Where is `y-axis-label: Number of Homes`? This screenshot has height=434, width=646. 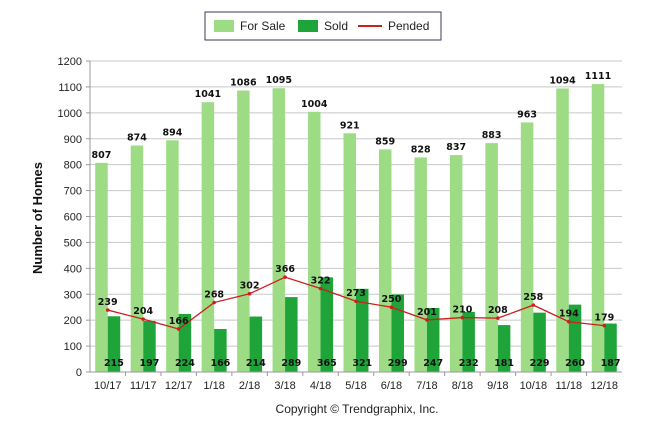
y-axis-label: Number of Homes is located at coordinates (37, 218).